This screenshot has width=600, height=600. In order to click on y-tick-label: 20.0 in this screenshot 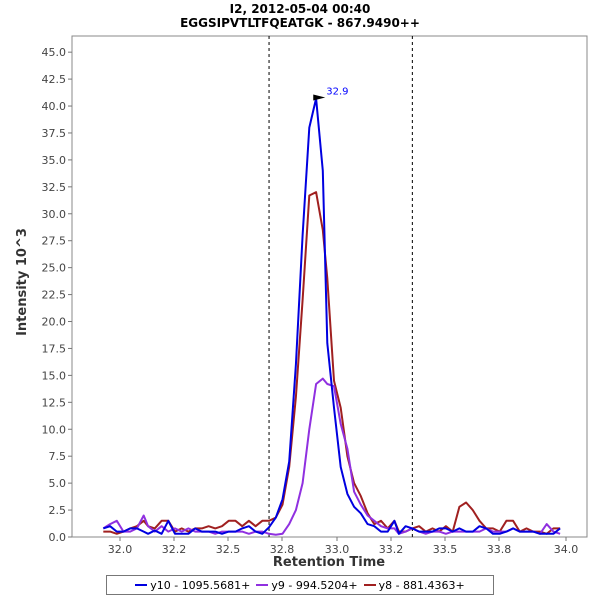, I will do `click(54, 322)`.